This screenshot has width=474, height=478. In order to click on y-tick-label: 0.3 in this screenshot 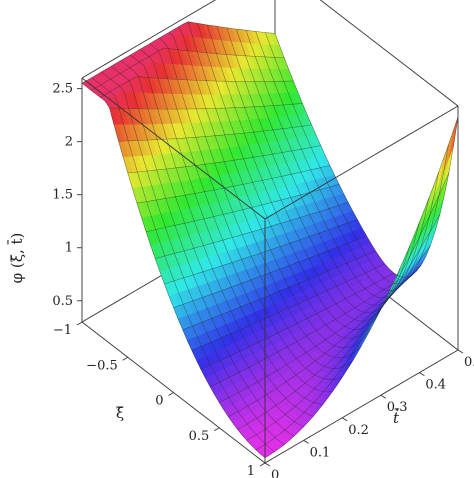, I will do `click(397, 407)`.